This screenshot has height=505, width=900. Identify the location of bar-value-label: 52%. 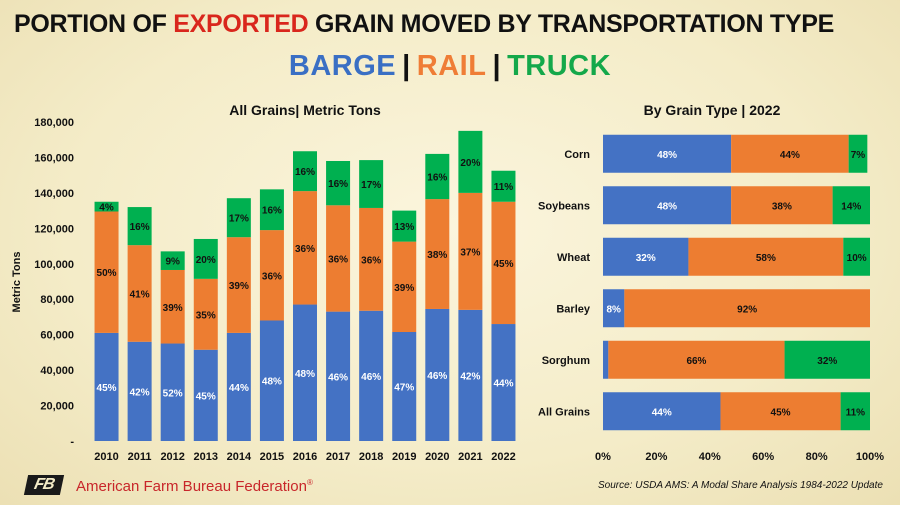
(173, 393).